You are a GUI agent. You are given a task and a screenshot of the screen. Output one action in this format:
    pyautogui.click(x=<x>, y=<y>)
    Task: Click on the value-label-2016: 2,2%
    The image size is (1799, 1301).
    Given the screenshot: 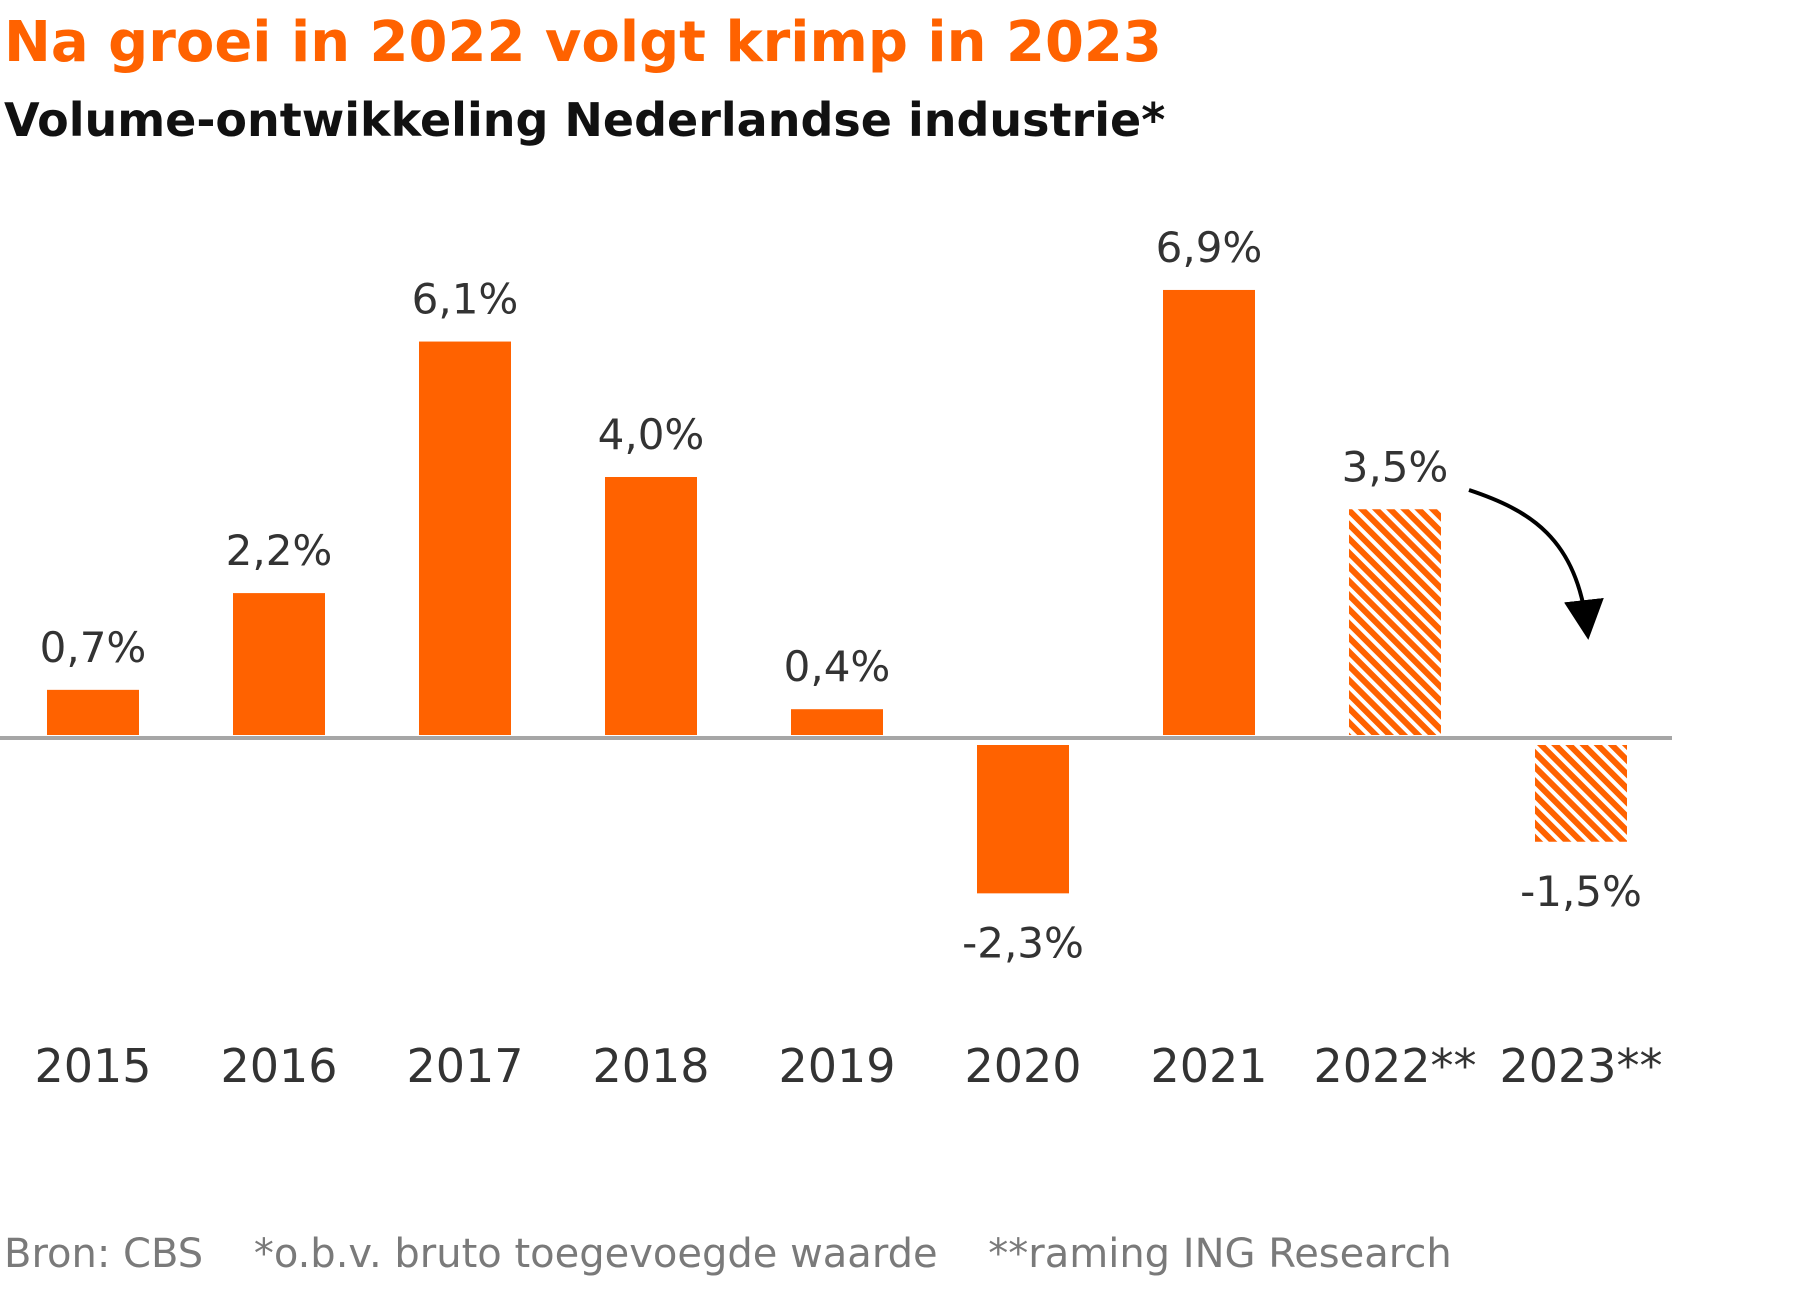 What is the action you would take?
    pyautogui.click(x=279, y=550)
    